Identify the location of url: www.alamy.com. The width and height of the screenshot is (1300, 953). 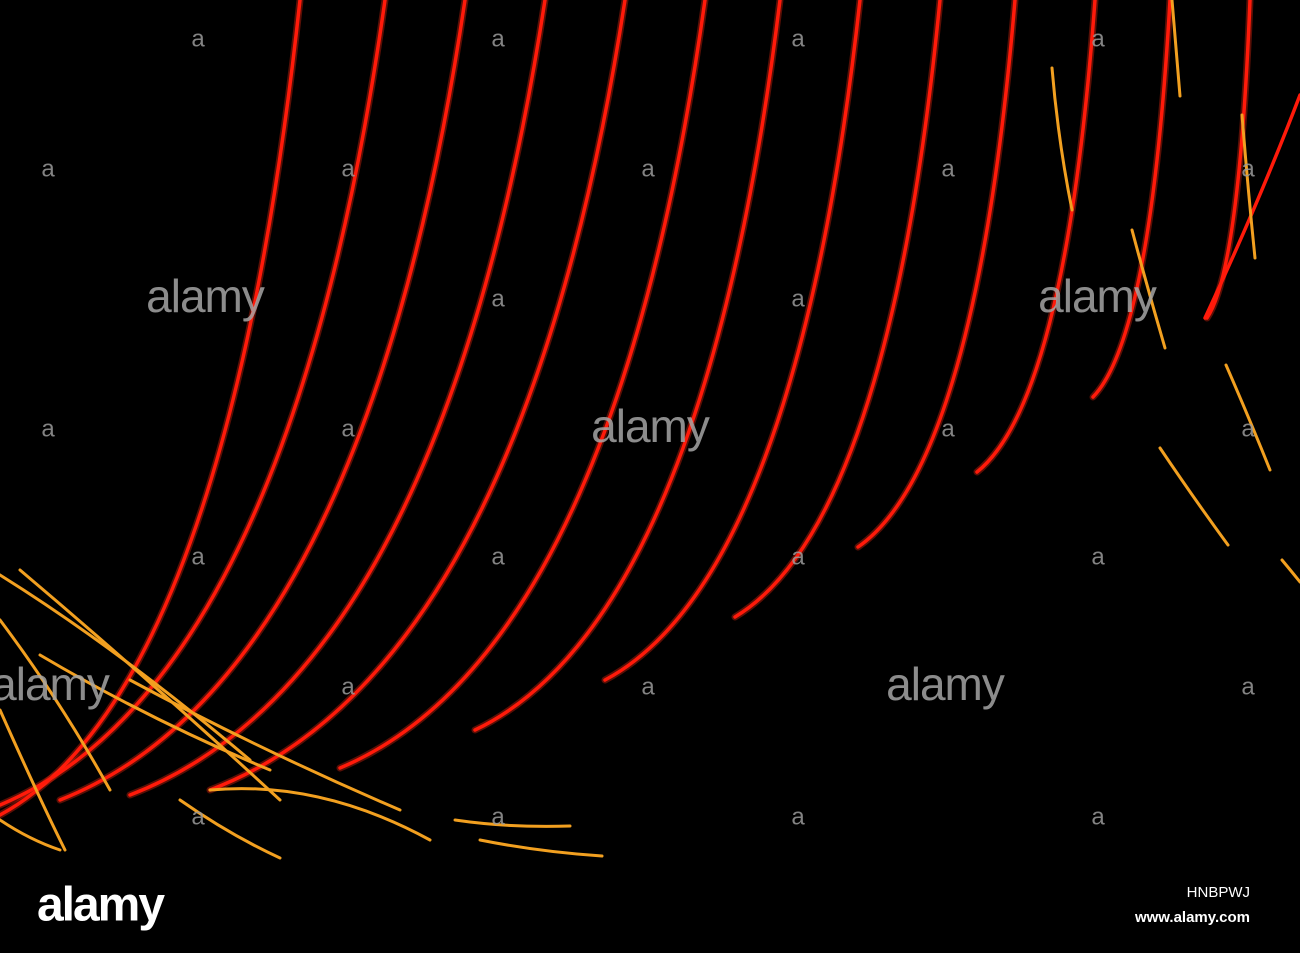
(1192, 917).